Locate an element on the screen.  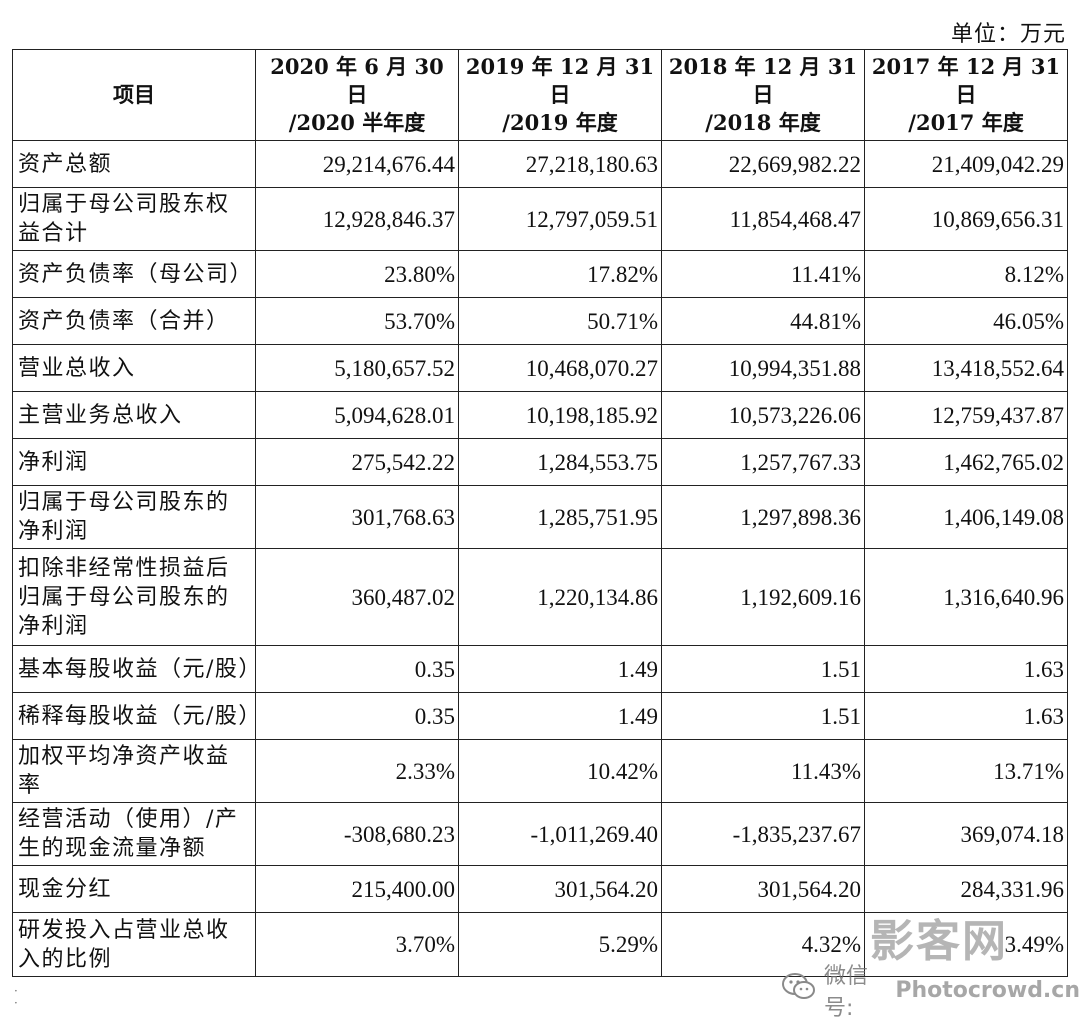
header-2020: 2020 年 6 月 30 日/2020 半年度 is located at coordinates (357, 95).